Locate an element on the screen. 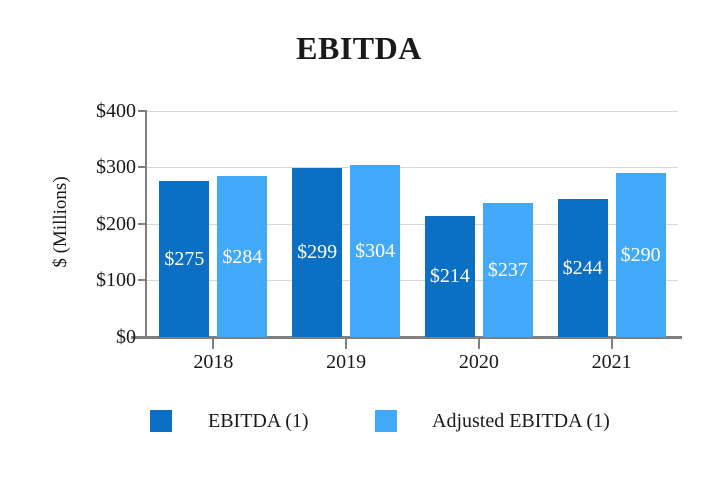 The width and height of the screenshot is (718, 480). x-axis-line is located at coordinates (406, 337).